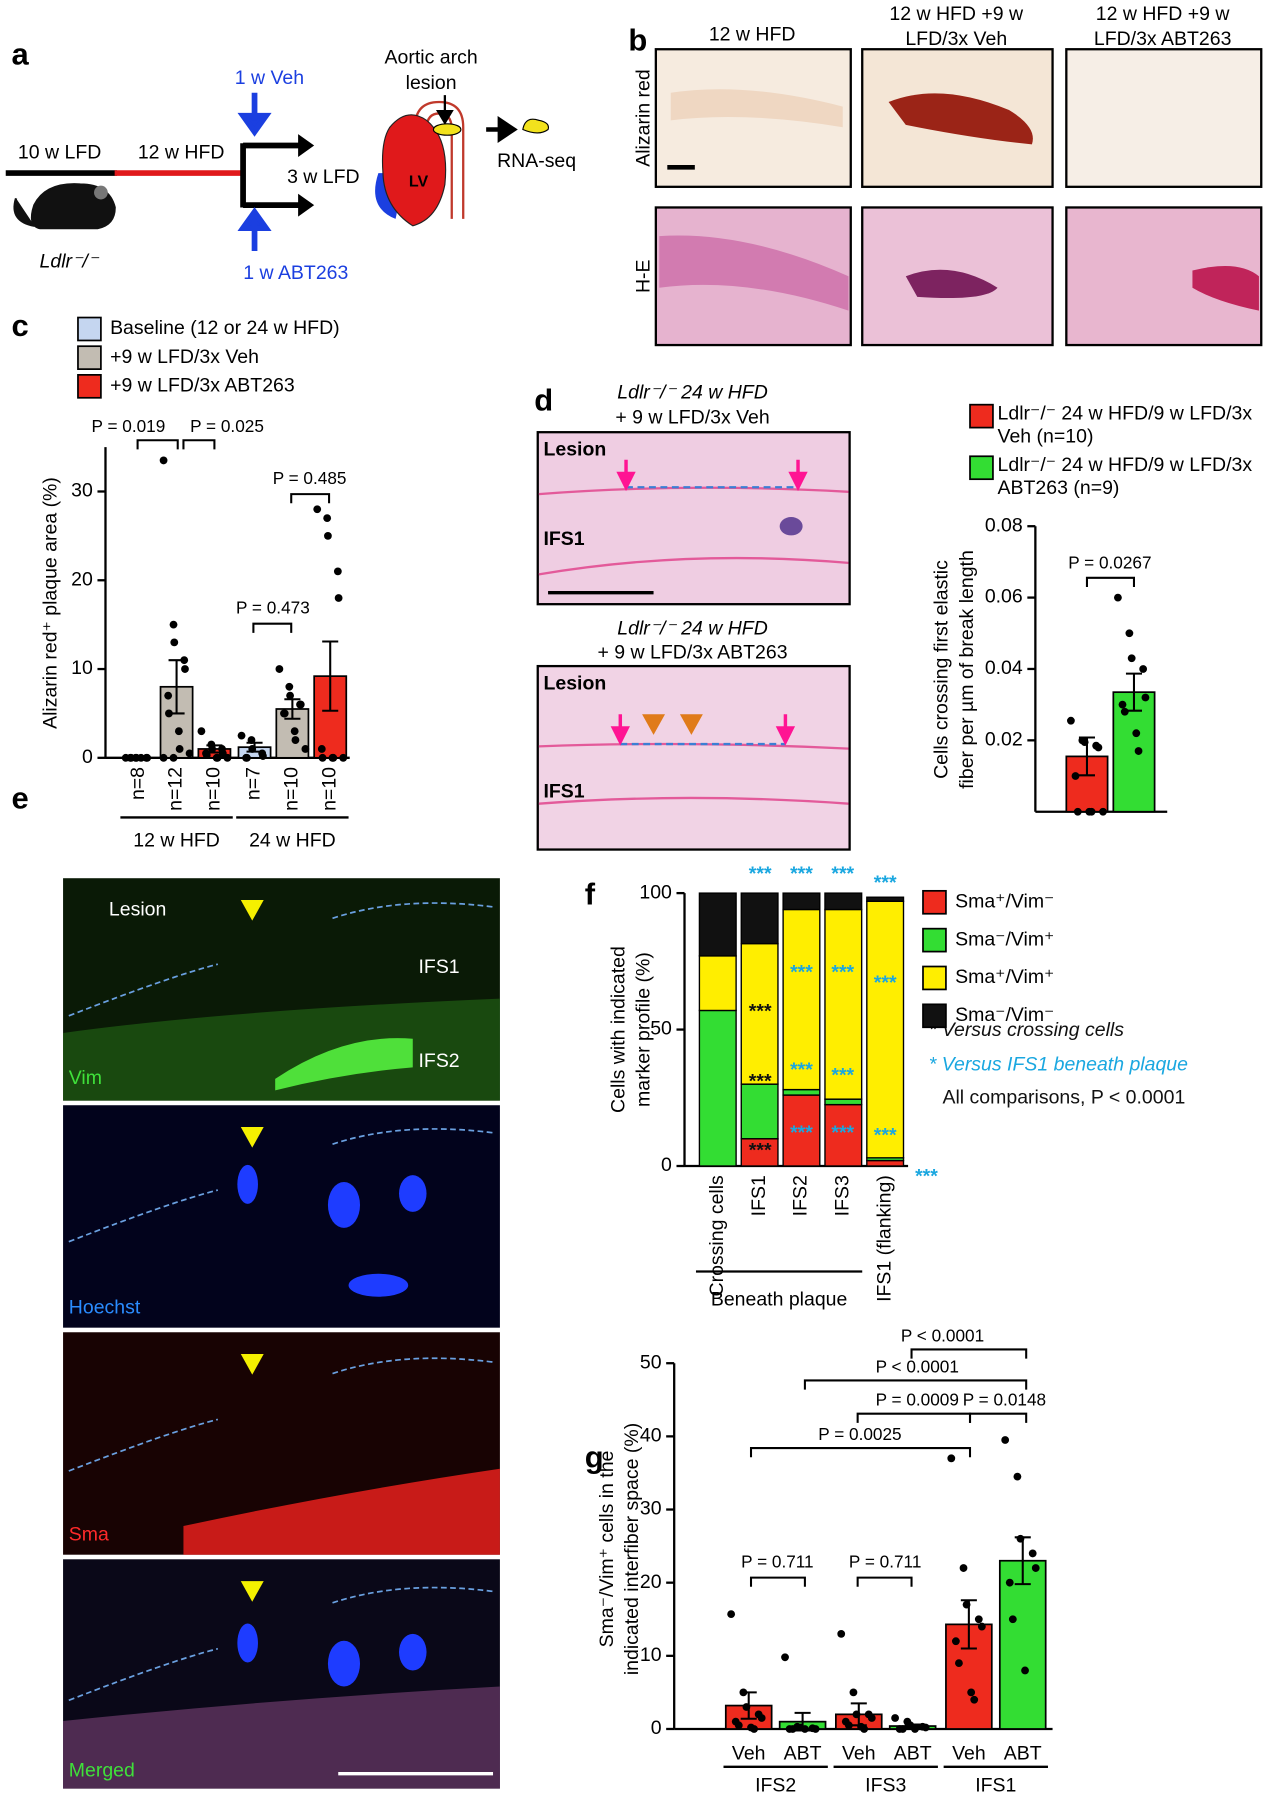 This screenshot has width=1275, height=1800. What do you see at coordinates (644, 276) in the screenshot?
I see `row-label: H-E` at bounding box center [644, 276].